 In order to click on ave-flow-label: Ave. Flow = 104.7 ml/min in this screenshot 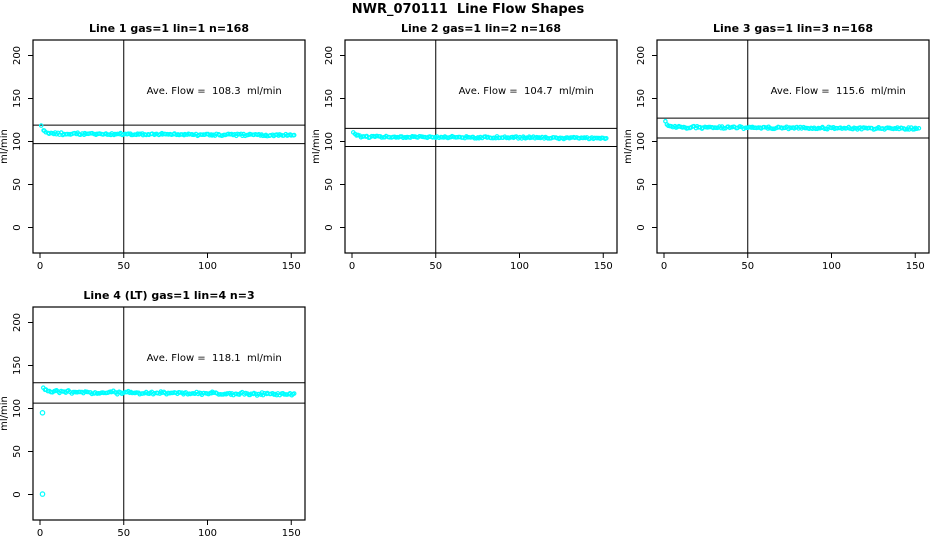, I will do `click(526, 91)`.